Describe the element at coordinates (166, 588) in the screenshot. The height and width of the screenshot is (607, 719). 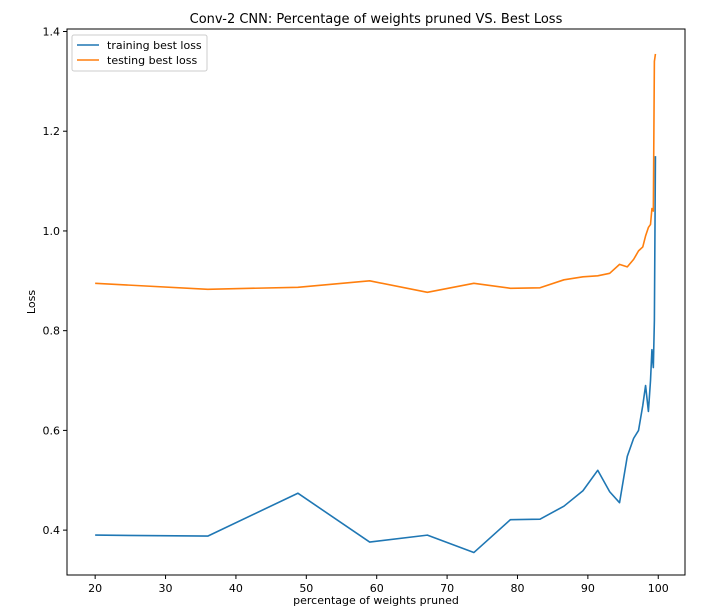
I see `x-tick-label: 30` at that location.